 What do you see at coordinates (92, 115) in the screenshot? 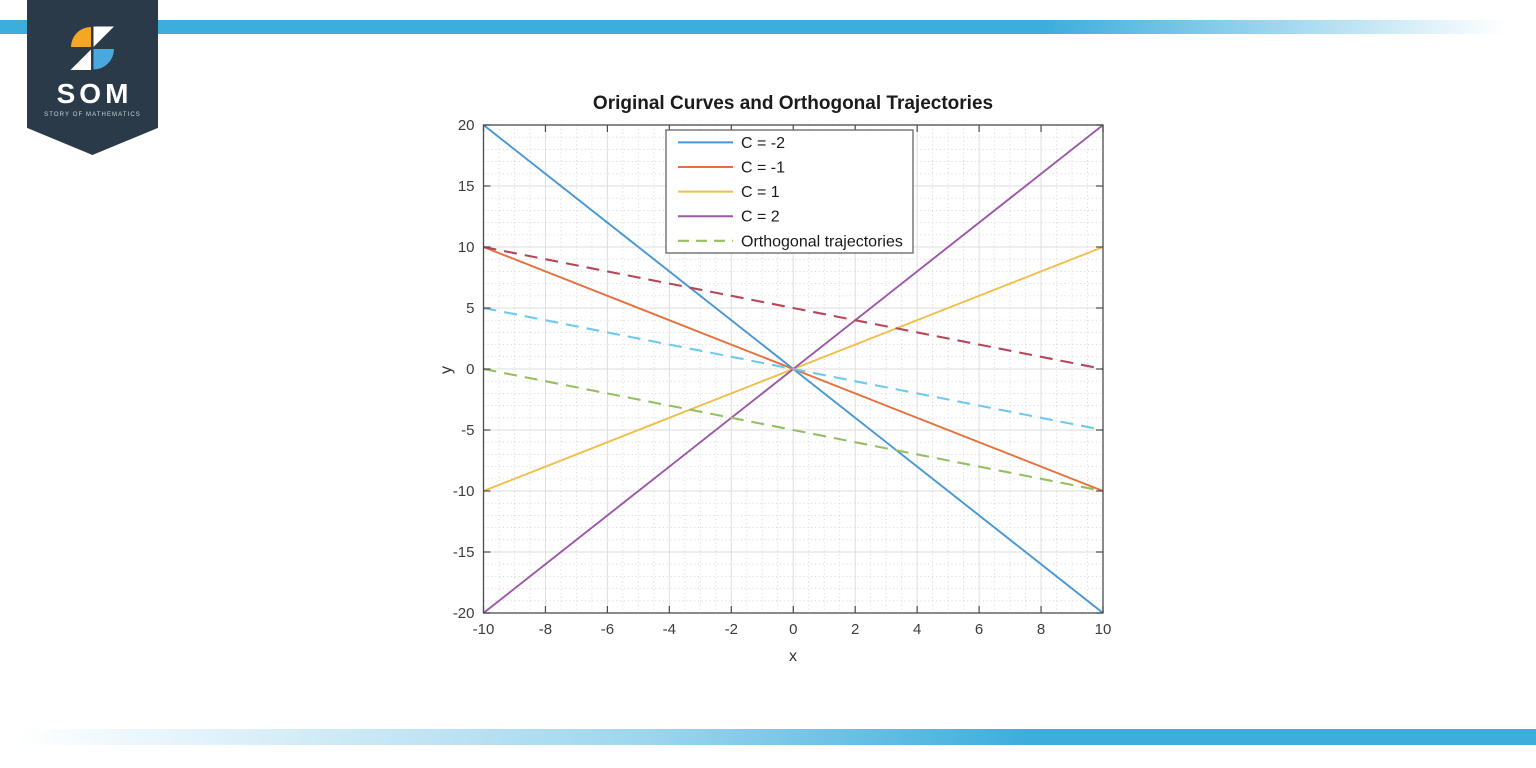
I see `logo-tagline: STORY OF MATHEMATICS` at bounding box center [92, 115].